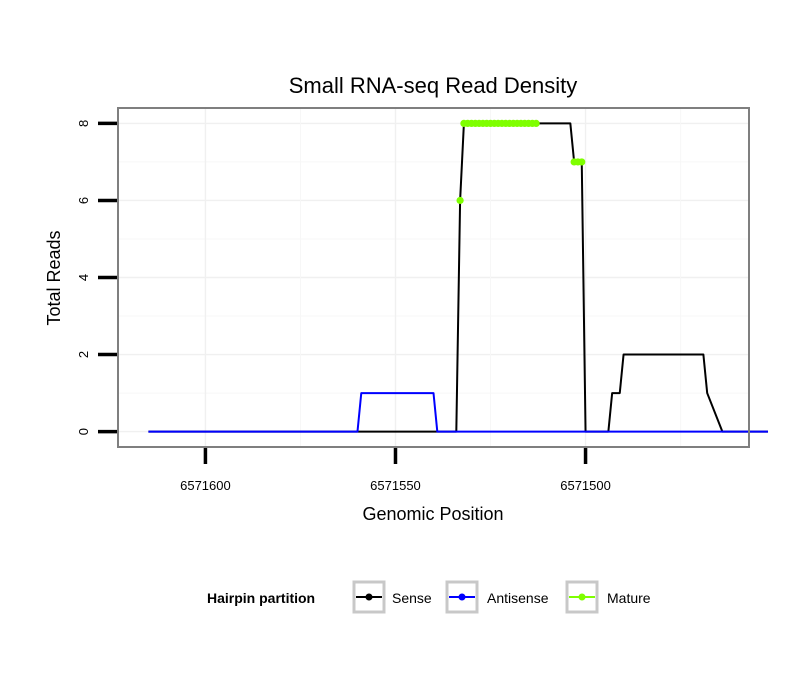 This screenshot has height=690, width=810. What do you see at coordinates (395, 485) in the screenshot?
I see `x-tick-label: 6571550` at bounding box center [395, 485].